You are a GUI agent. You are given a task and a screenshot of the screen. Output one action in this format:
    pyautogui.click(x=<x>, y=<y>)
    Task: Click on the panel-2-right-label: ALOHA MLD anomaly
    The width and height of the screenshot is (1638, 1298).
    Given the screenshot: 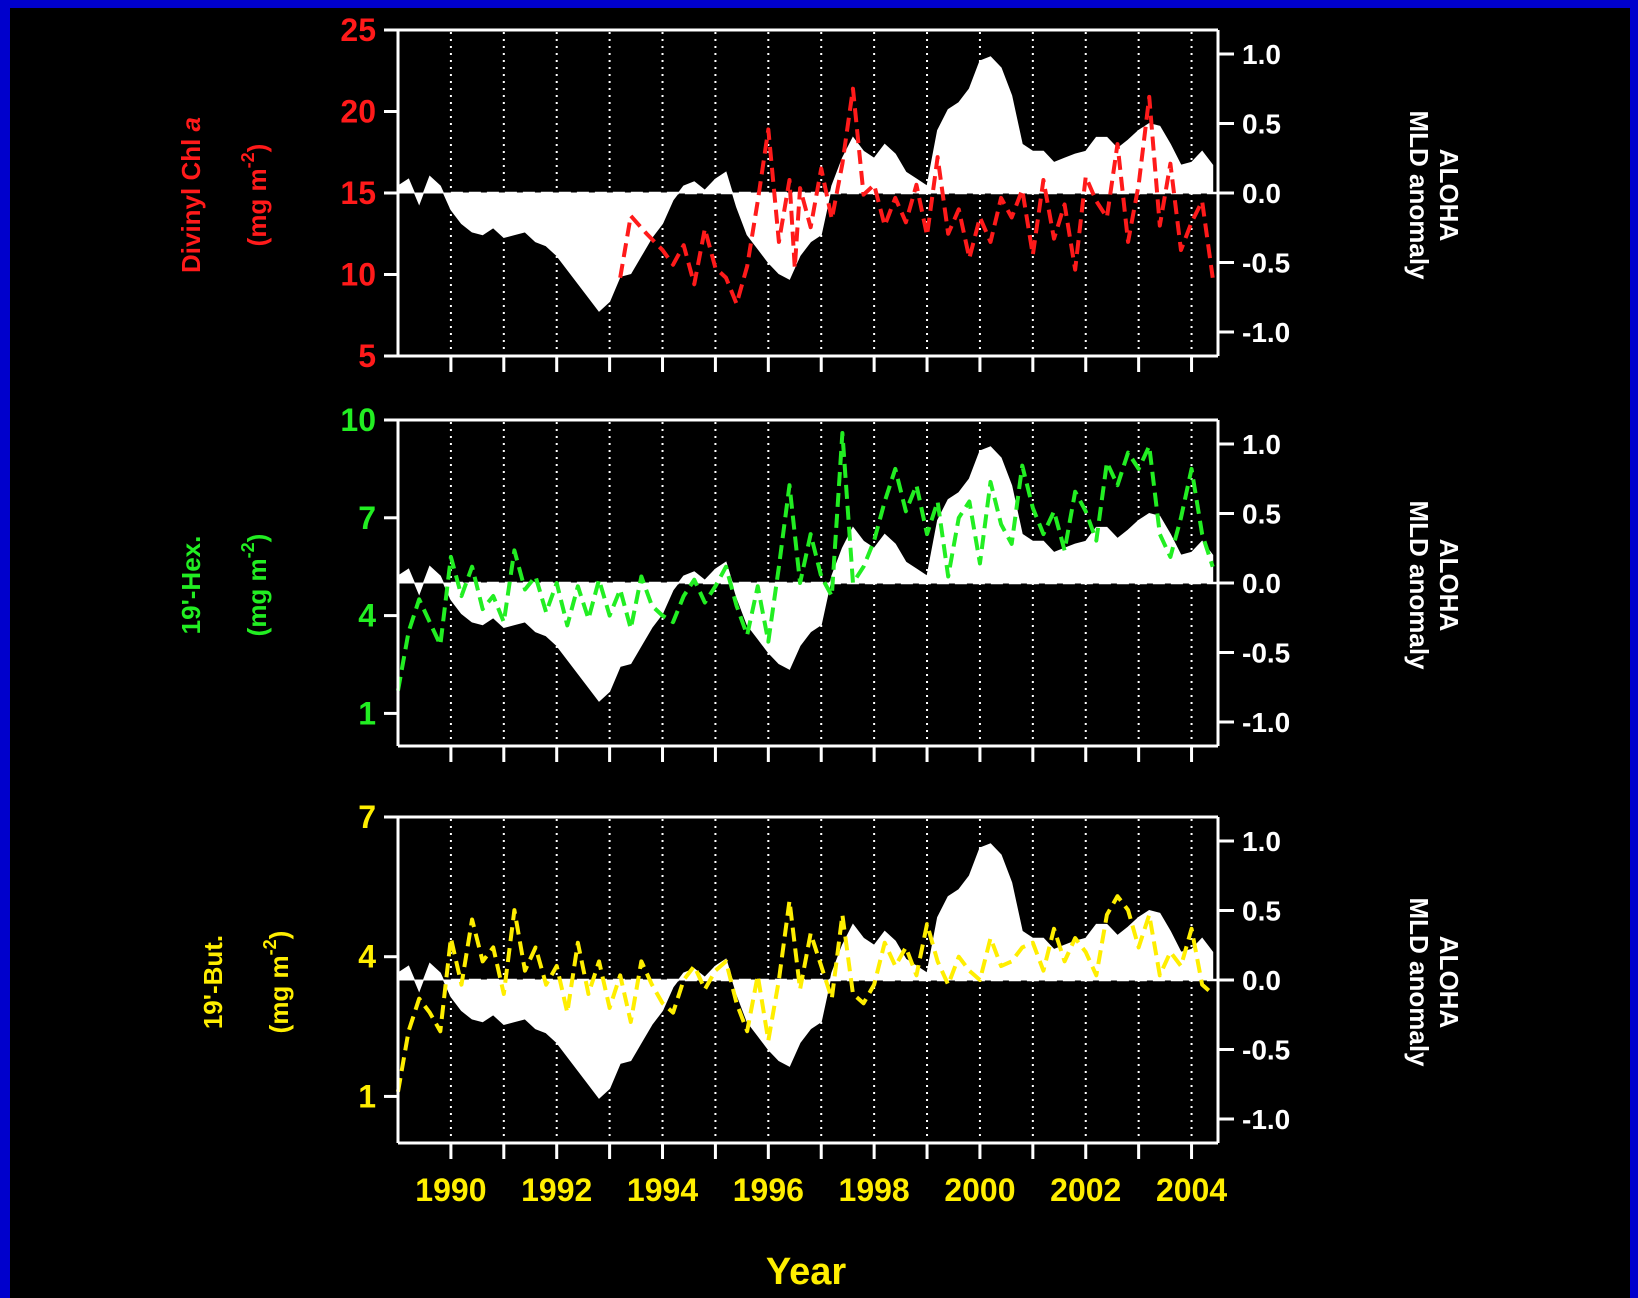 What is the action you would take?
    pyautogui.click(x=1434, y=585)
    